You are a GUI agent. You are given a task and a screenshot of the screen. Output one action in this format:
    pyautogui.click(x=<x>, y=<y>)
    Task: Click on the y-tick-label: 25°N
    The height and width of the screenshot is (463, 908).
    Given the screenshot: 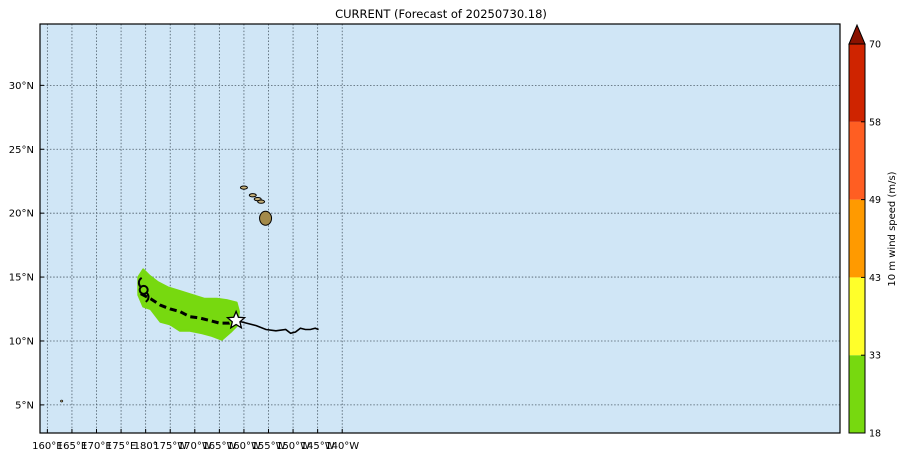 What is the action you would take?
    pyautogui.click(x=21, y=150)
    